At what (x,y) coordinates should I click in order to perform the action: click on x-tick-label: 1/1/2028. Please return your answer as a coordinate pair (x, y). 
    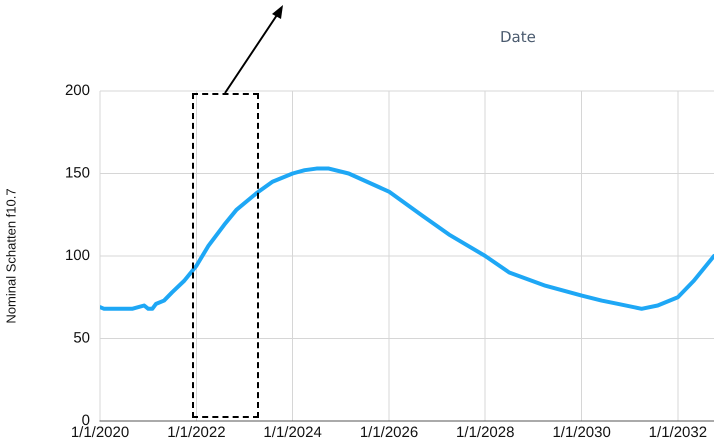
    Looking at the image, I should click on (485, 433).